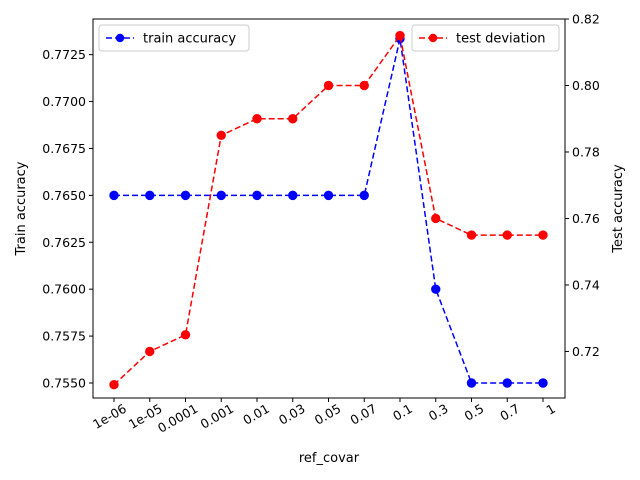 This screenshot has height=480, width=640. I want to click on x-tick-label: 0.1, so click(402, 412).